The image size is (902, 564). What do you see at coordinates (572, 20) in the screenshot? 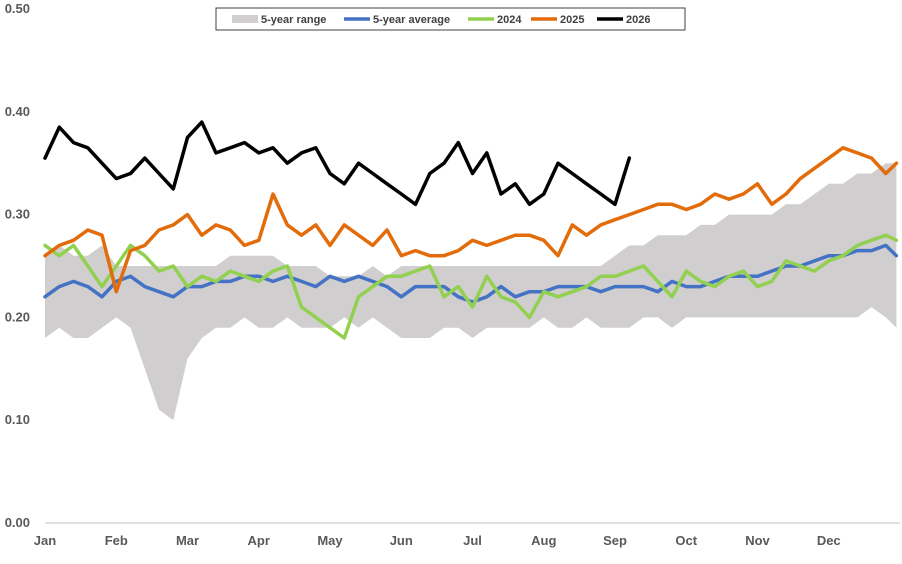
I see `legend-label-2025: 2025` at bounding box center [572, 20].